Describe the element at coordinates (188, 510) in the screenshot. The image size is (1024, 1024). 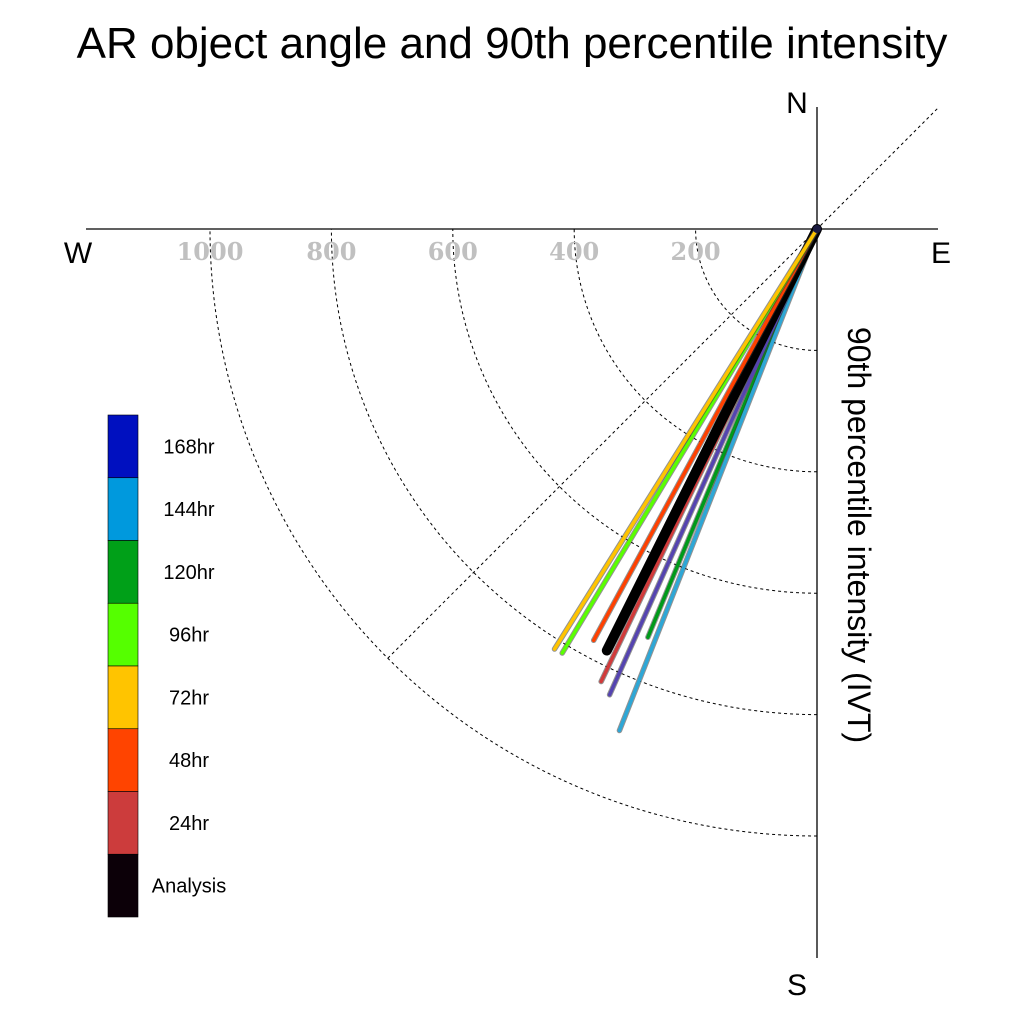
I see `legend-label: 144hr` at that location.